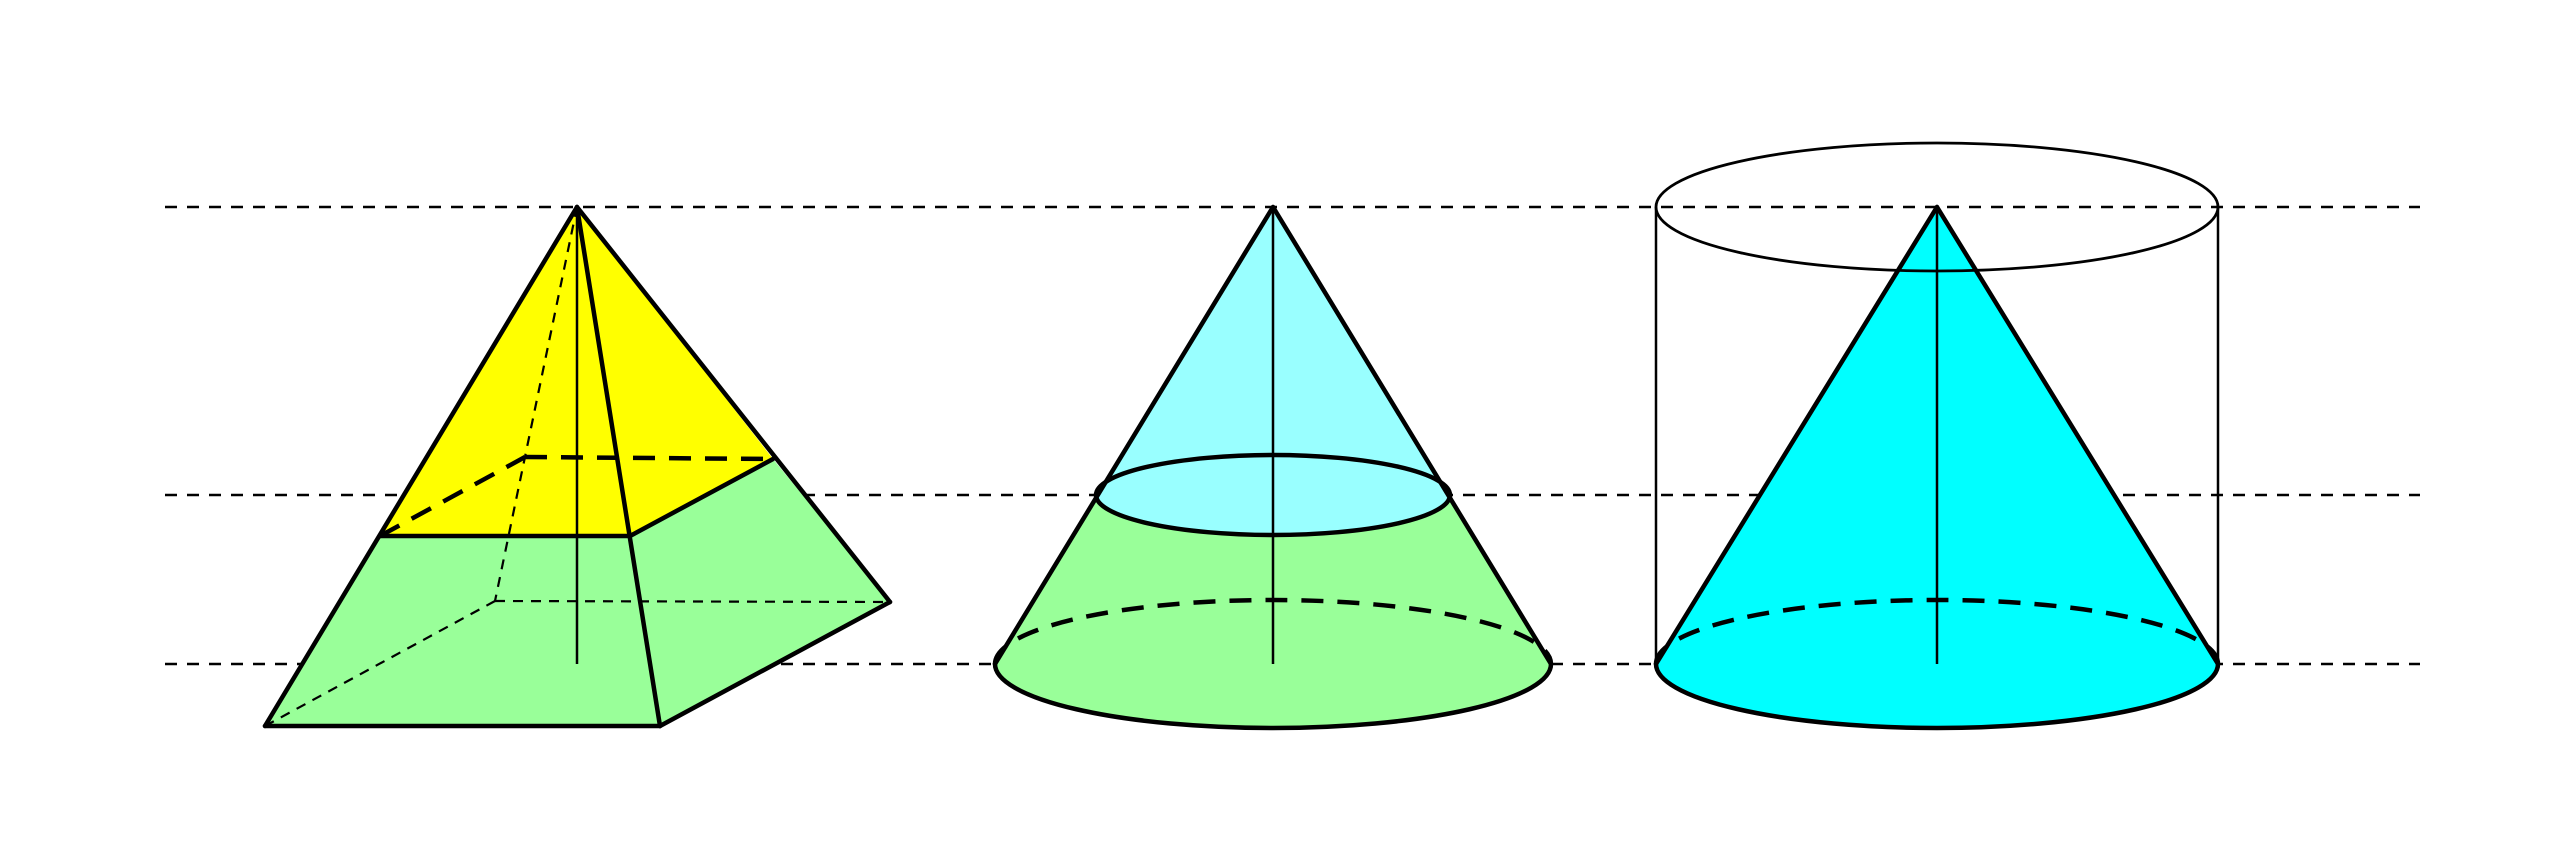  I want to click on cone-edge-left, so click(1134, 435).